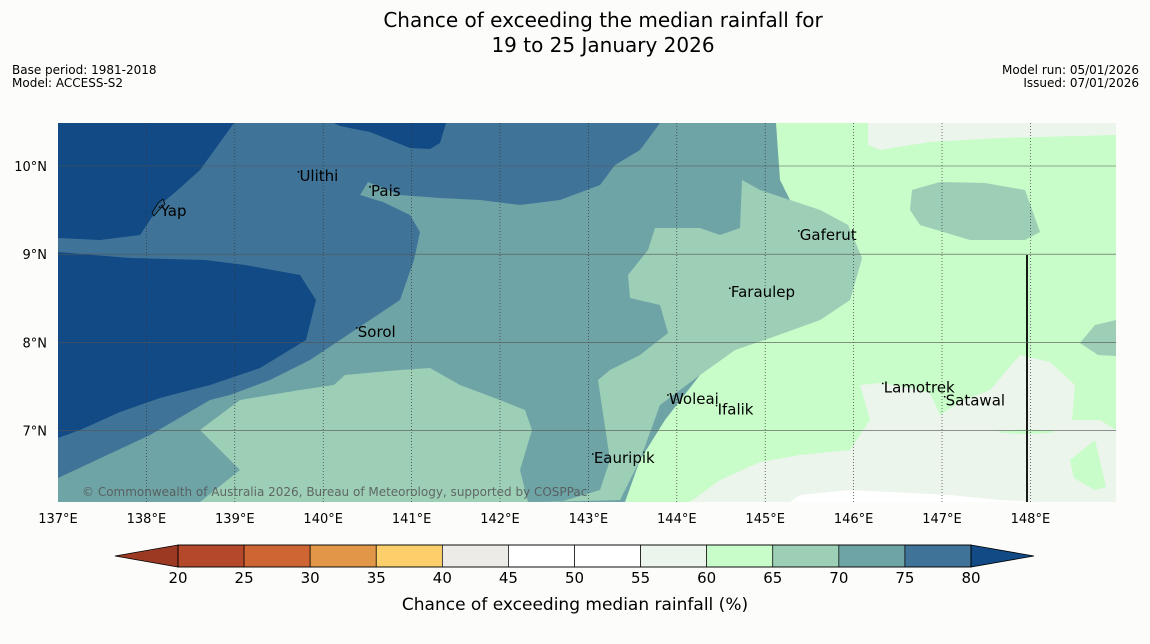 The image size is (1150, 644). Describe the element at coordinates (68, 83) in the screenshot. I see `model-name: Model: ACCESS-S2` at that location.